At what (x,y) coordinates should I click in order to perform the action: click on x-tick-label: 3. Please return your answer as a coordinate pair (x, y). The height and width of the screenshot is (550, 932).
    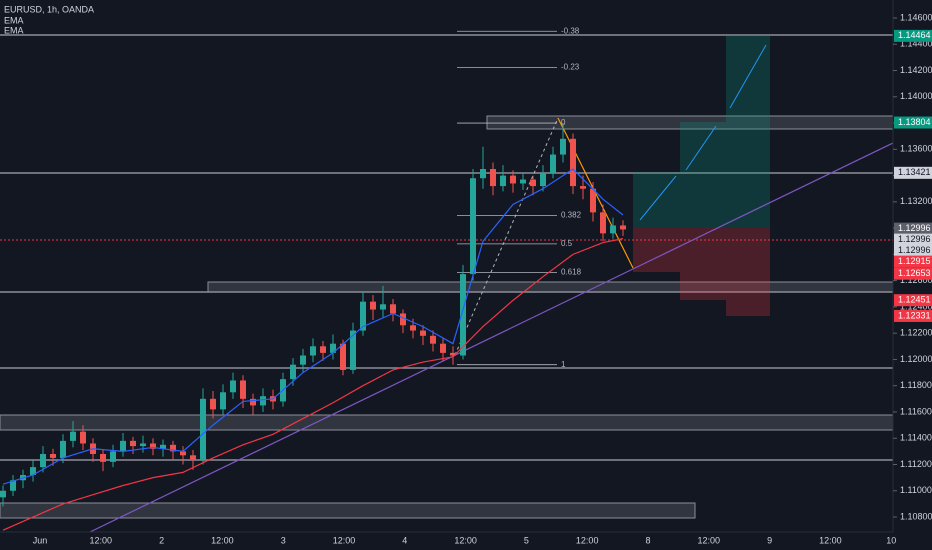
    Looking at the image, I should click on (283, 540).